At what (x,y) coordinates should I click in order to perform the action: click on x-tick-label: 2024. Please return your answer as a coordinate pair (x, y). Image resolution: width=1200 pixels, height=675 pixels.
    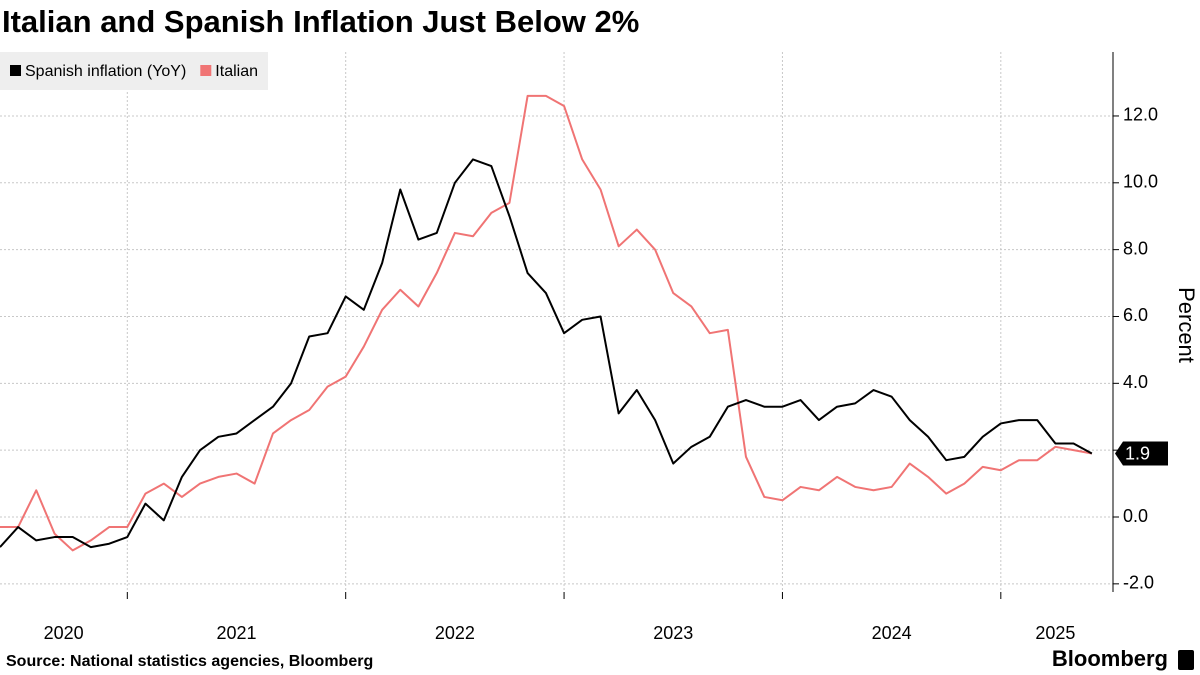
    Looking at the image, I should click on (892, 633).